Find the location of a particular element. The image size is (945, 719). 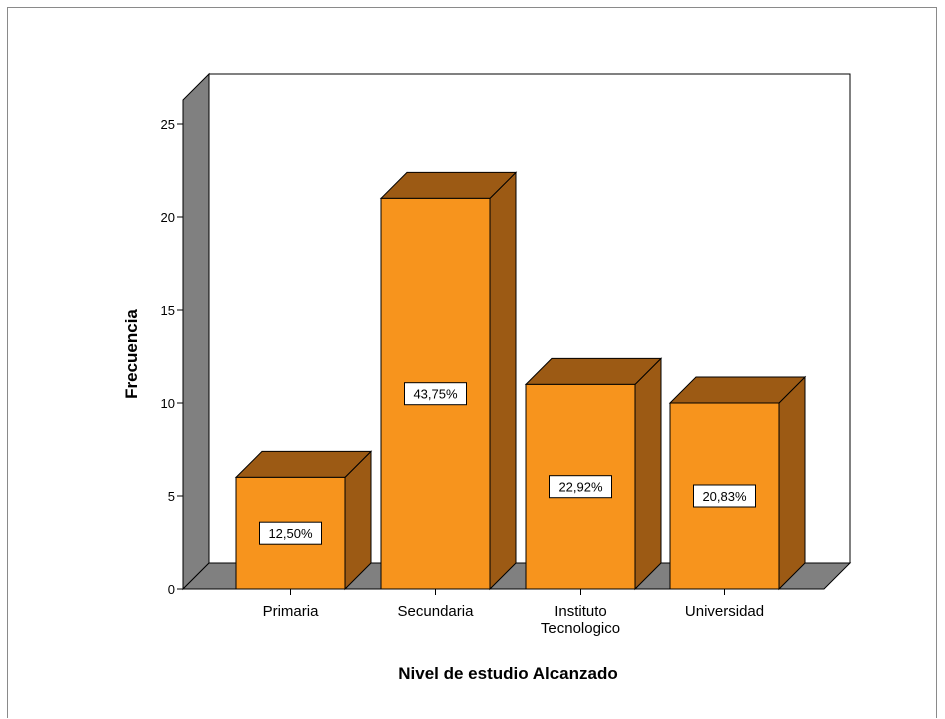

x-tick-label: Universidad is located at coordinates (724, 611).